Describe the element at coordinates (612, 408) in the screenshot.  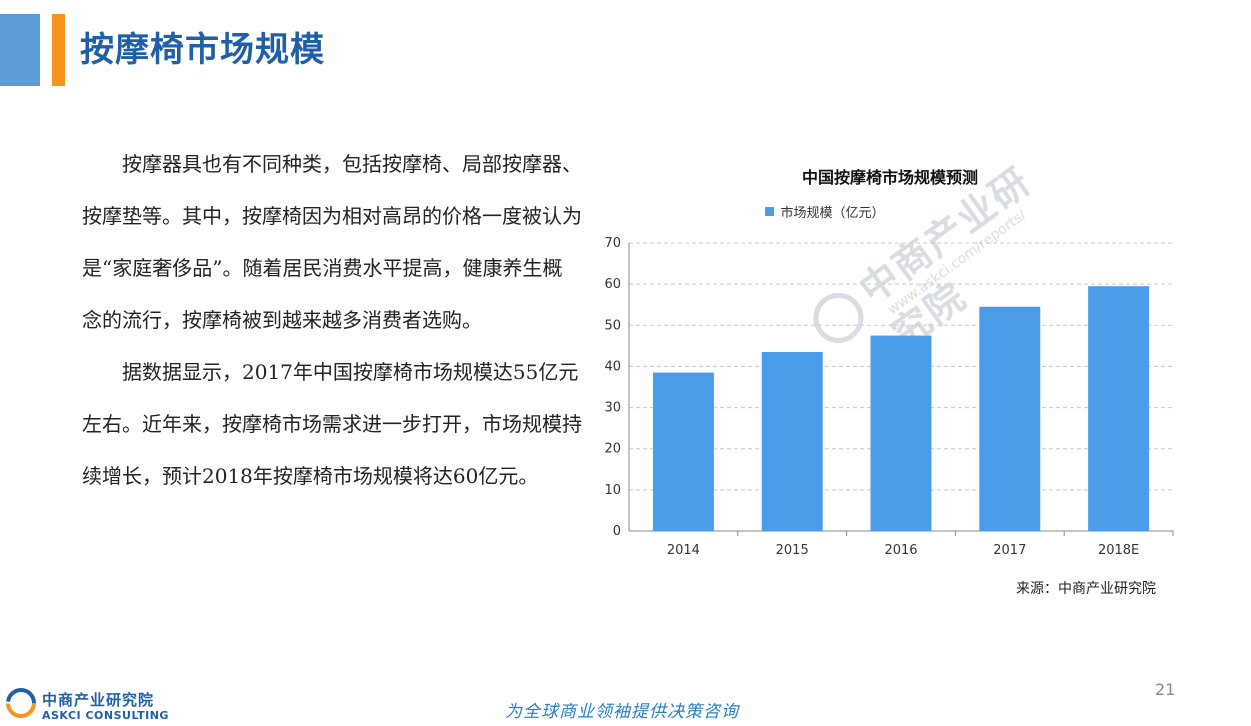
I see `y-tick-label: 30` at that location.